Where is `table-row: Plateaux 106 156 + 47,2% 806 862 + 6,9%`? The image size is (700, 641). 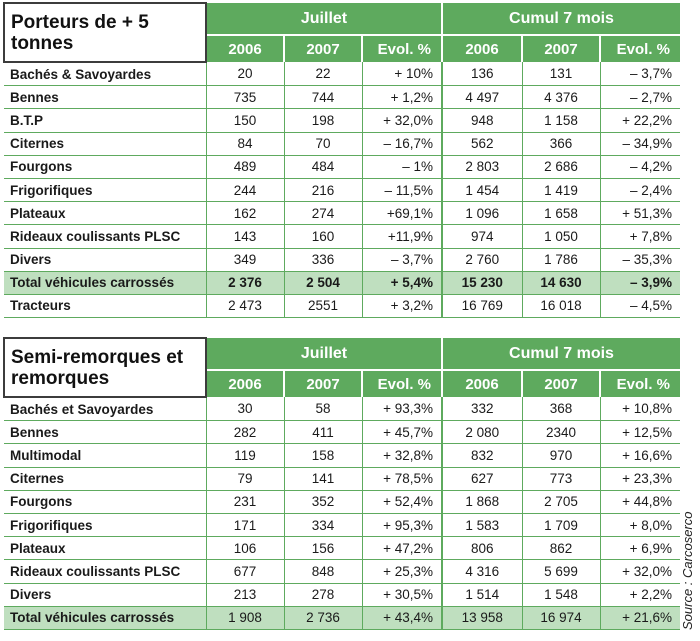 table-row: Plateaux 106 156 + 47,2% 806 862 + 6,9% is located at coordinates (342, 548).